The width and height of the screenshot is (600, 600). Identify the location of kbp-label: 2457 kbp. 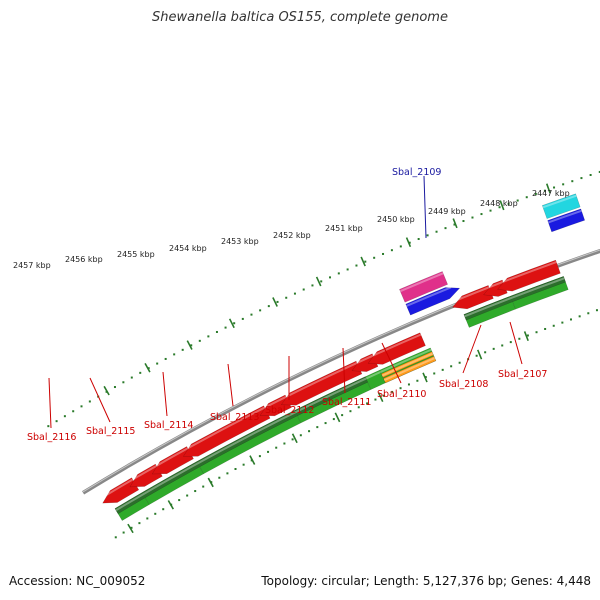
(32, 265).